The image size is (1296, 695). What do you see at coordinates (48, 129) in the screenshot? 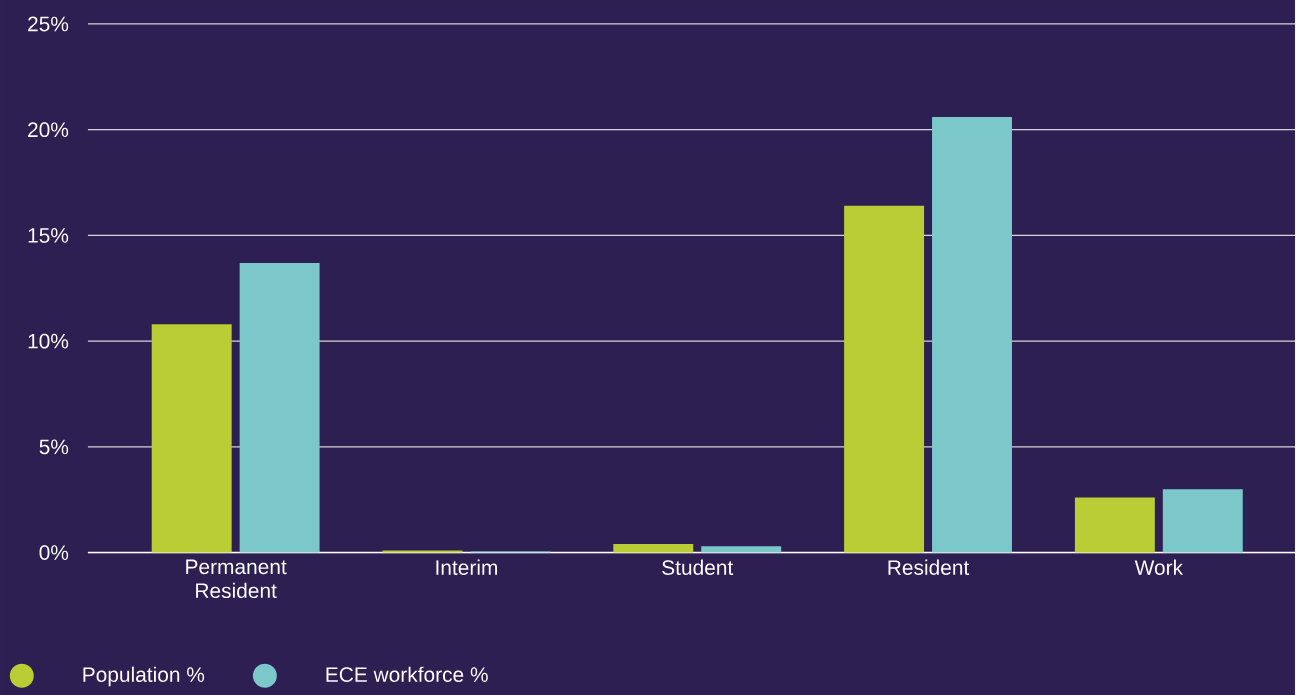
I see `y-tick-label: 20%` at bounding box center [48, 129].